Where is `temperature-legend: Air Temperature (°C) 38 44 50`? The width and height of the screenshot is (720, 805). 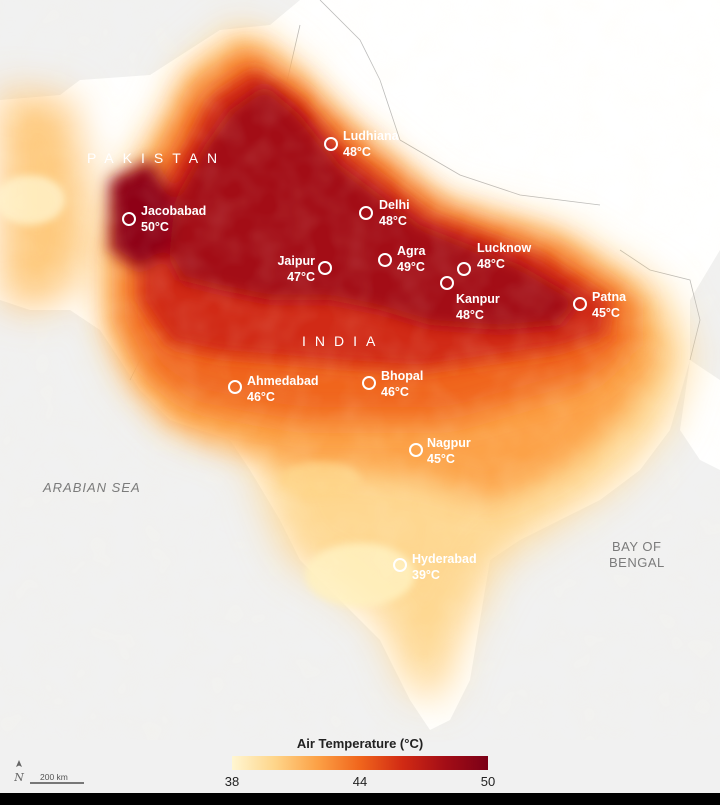
temperature-legend: Air Temperature (°C) 38 44 50 is located at coordinates (360, 762).